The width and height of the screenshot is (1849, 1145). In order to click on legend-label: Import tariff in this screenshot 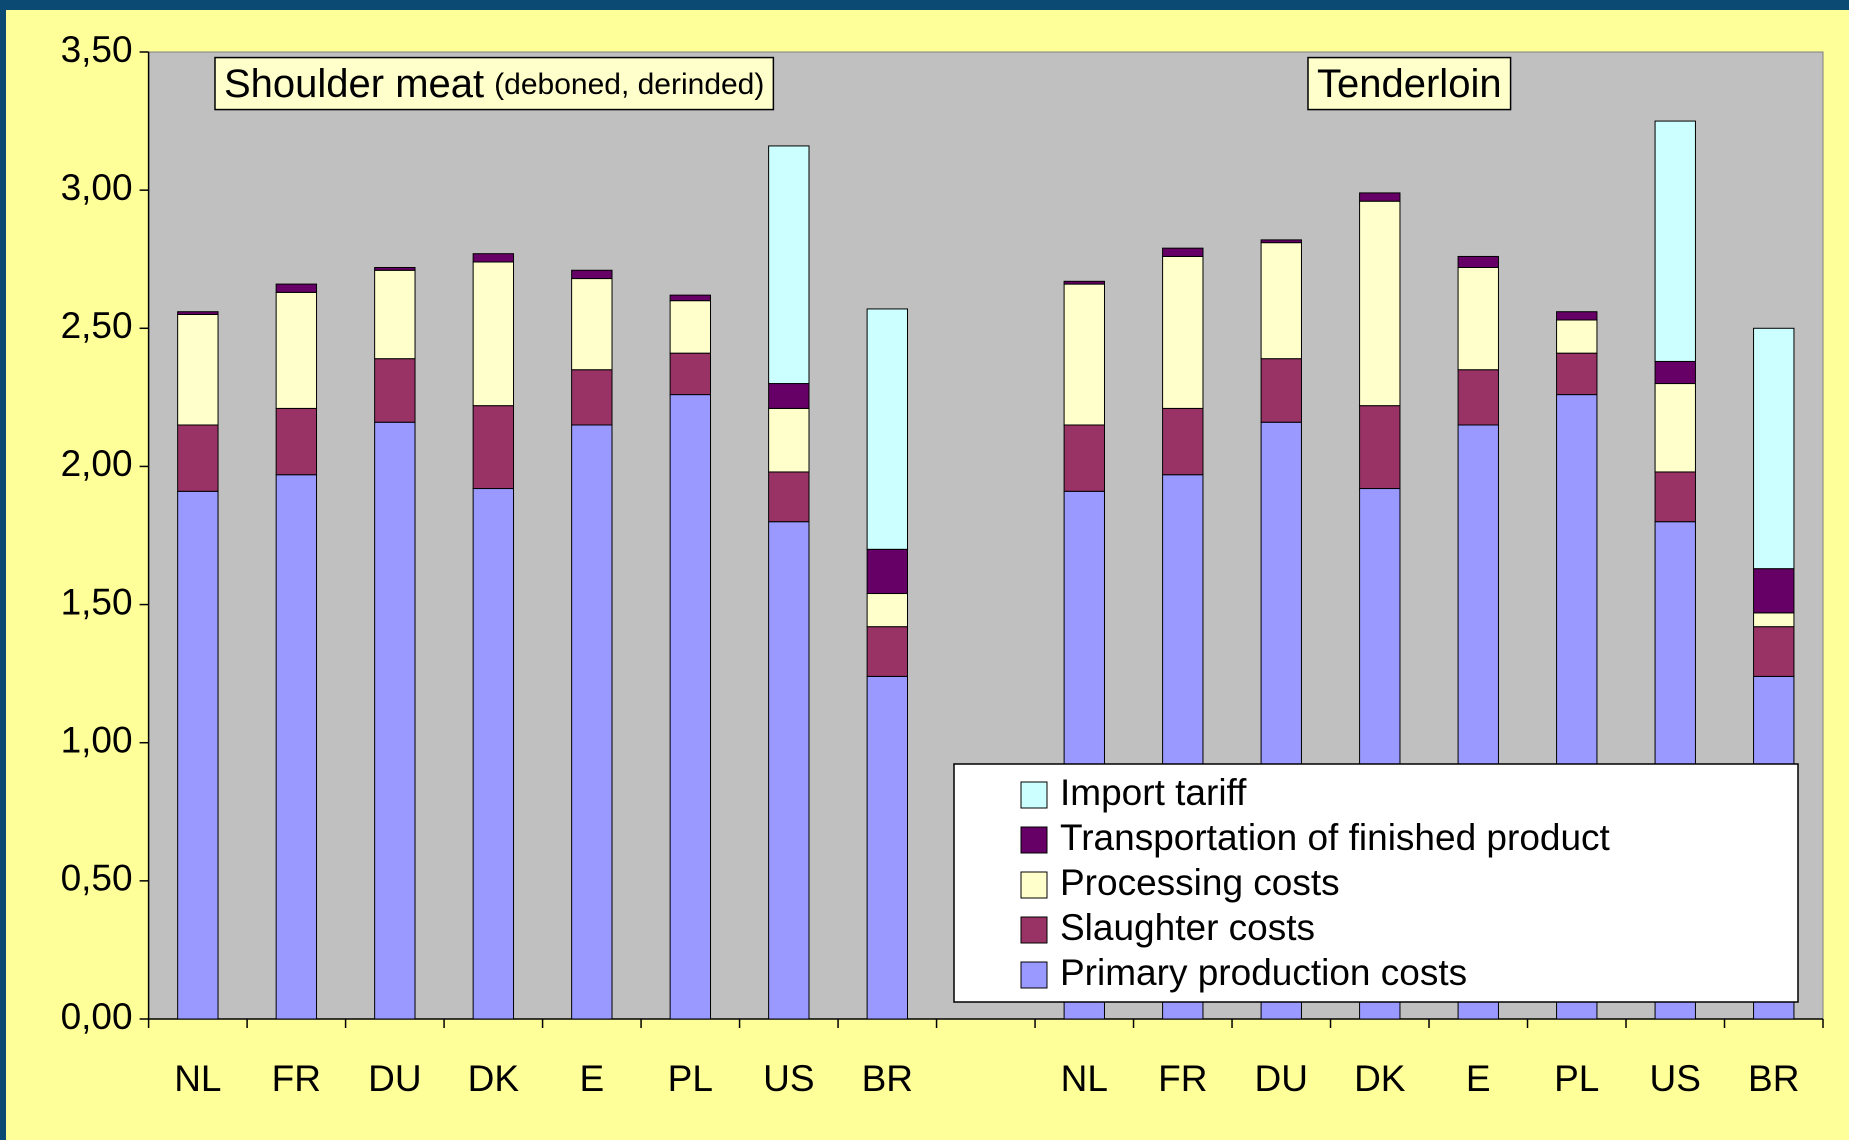, I will do `click(1153, 792)`.